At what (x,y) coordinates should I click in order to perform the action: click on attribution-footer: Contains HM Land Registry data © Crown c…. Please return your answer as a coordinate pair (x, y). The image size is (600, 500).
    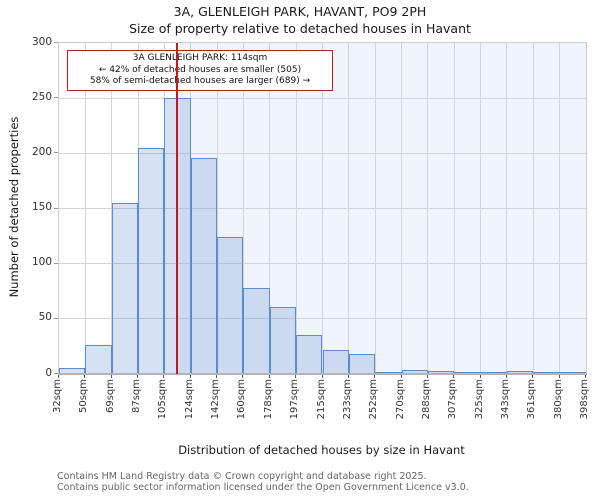
    Looking at the image, I should click on (263, 482).